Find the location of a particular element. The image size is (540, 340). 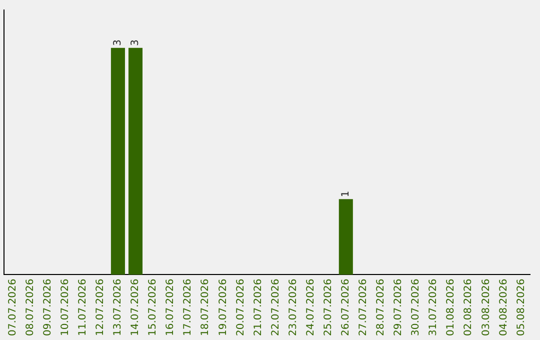

x-tick-label: 14.07.2026 is located at coordinates (136, 307).